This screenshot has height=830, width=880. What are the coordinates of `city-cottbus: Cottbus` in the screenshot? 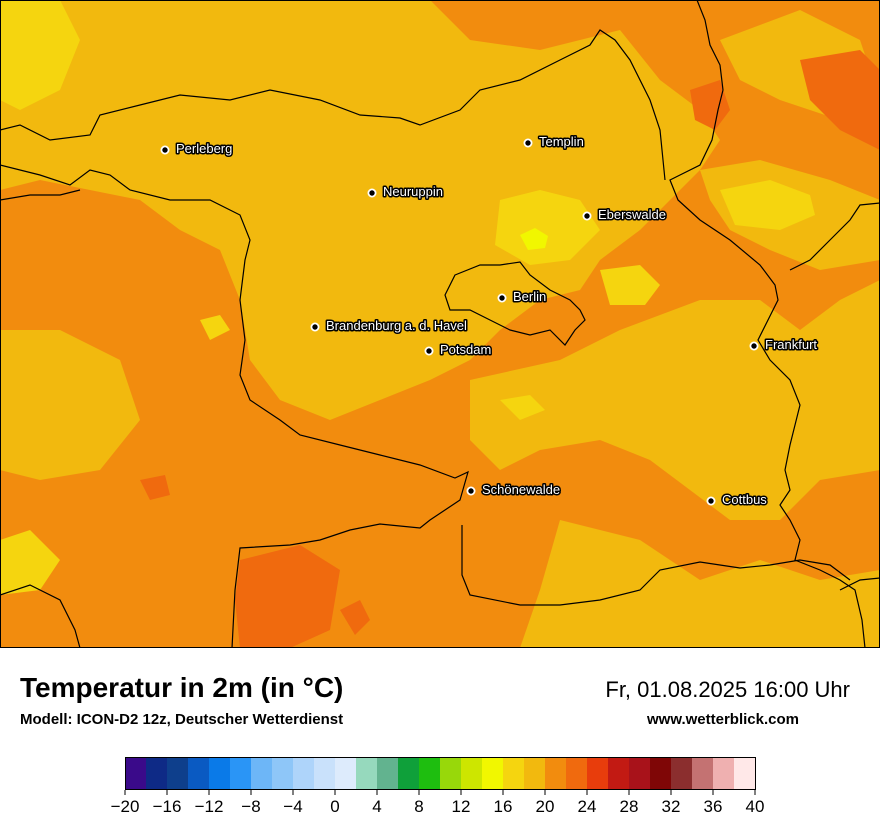 It's located at (737, 500).